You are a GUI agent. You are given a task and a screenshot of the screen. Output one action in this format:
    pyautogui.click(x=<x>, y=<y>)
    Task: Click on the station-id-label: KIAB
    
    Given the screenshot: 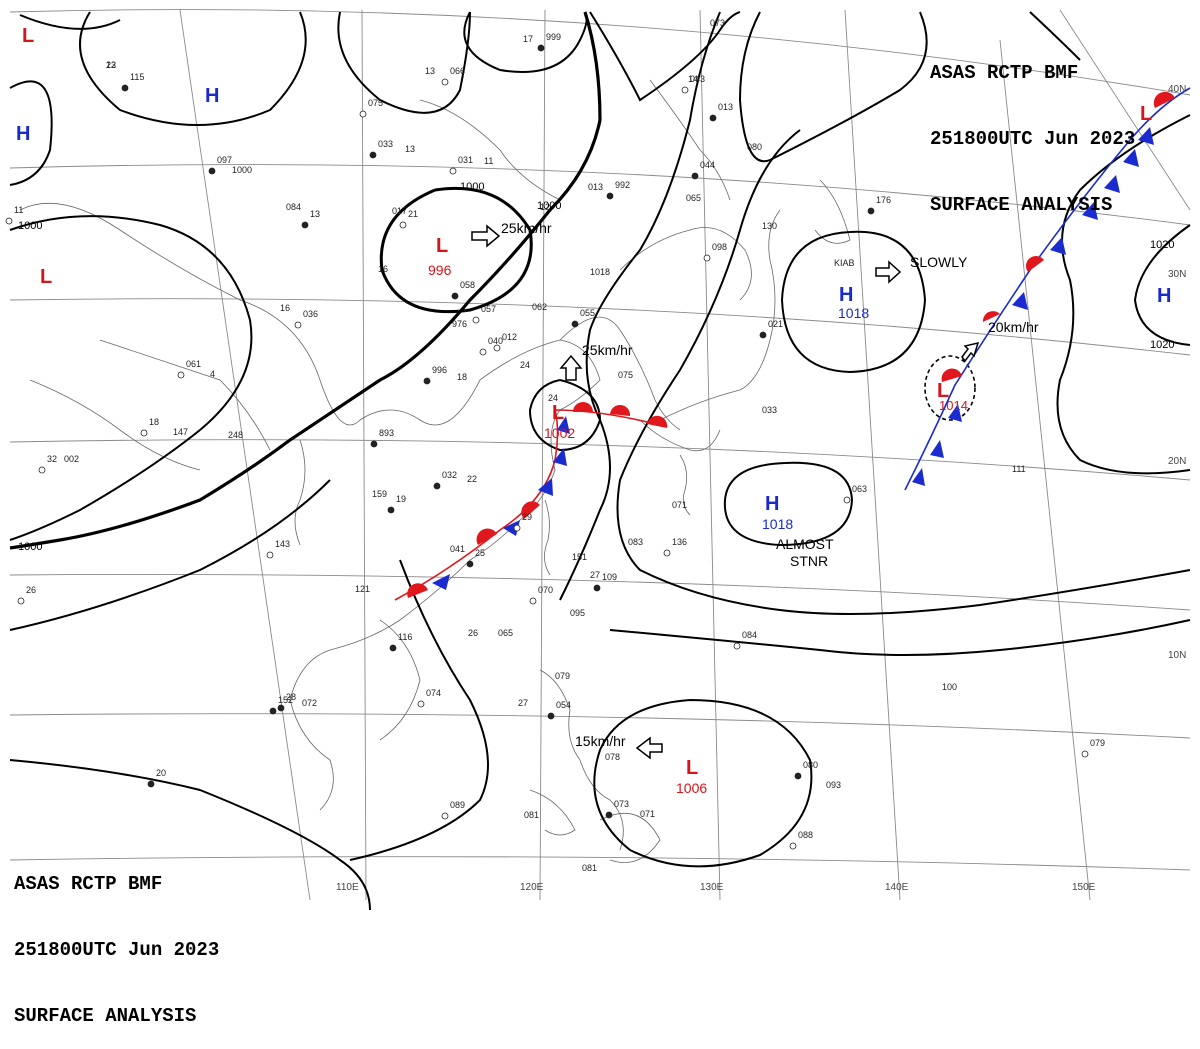 What is the action you would take?
    pyautogui.click(x=844, y=263)
    